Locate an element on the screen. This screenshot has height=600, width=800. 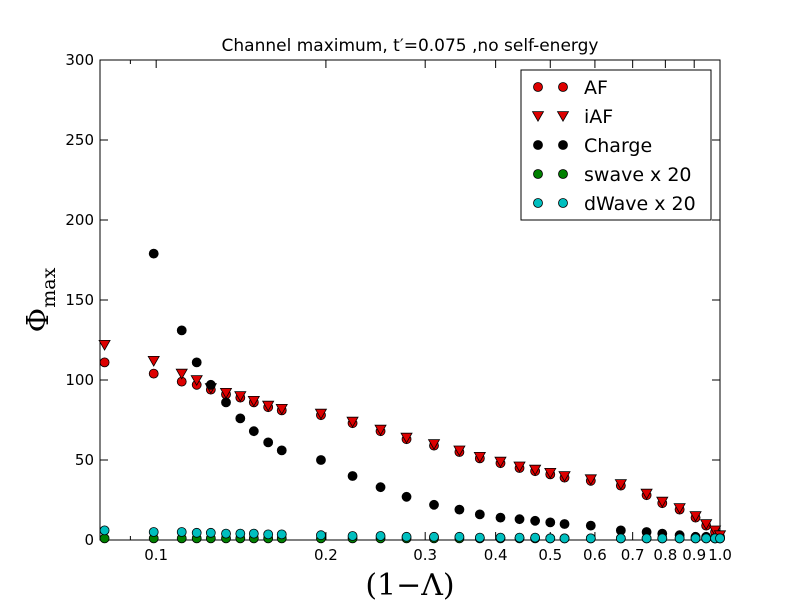
x-tick-label: 0.8 is located at coordinates (665, 555).